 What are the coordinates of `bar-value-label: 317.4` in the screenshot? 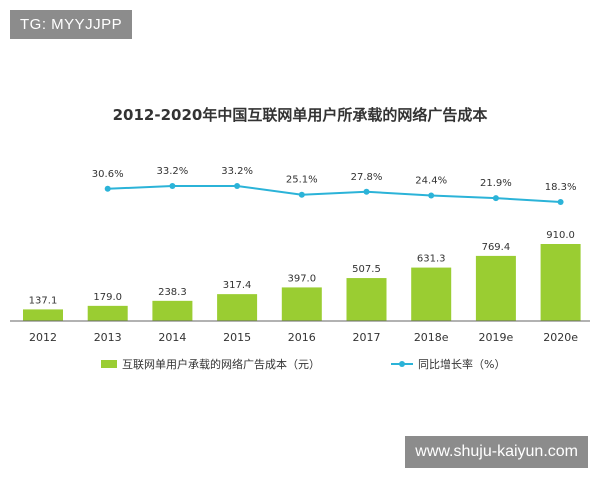 It's located at (237, 285).